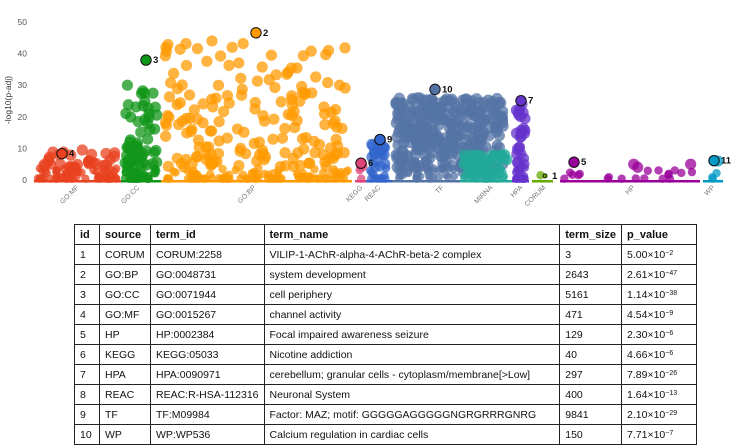 The width and height of the screenshot is (756, 445). Describe the element at coordinates (125, 334) in the screenshot. I see `cell-source: HP` at that location.